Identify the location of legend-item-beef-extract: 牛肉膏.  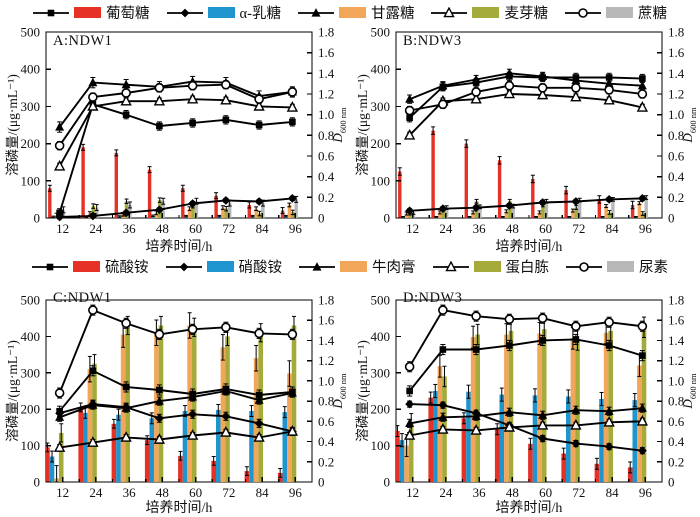
(357, 266).